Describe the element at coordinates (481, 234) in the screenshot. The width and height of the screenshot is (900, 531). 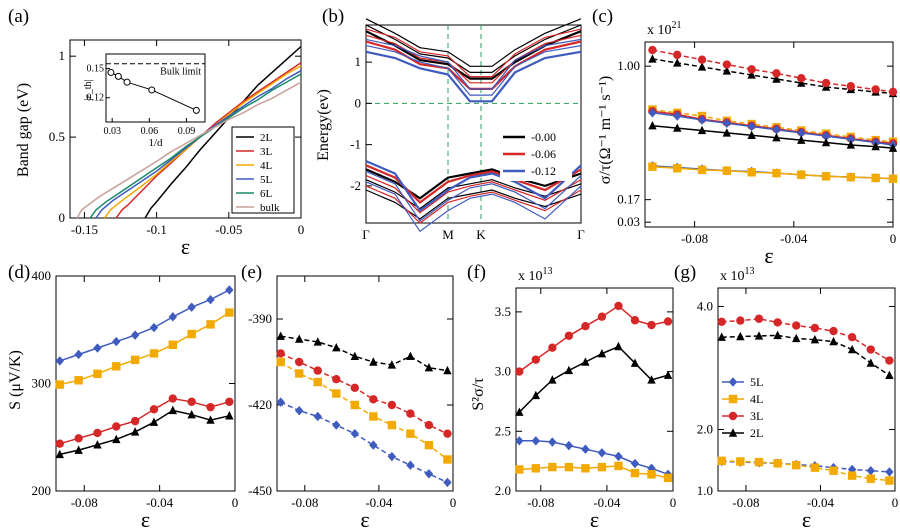
I see `k-point-label: K` at that location.